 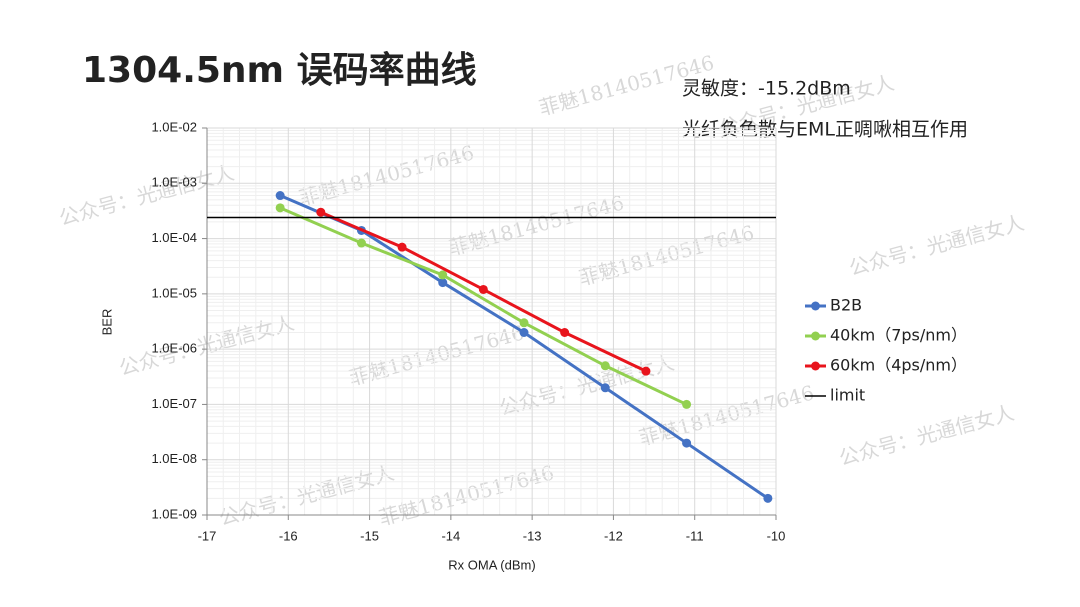 I want to click on x-tick-label: -16, so click(x=288, y=535).